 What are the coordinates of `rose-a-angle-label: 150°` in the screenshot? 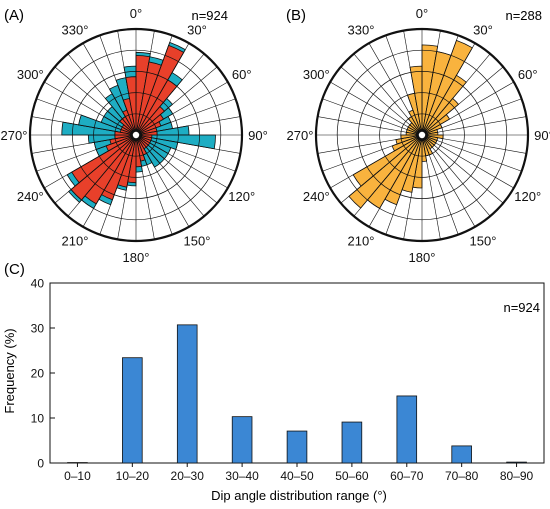 It's located at (197, 241).